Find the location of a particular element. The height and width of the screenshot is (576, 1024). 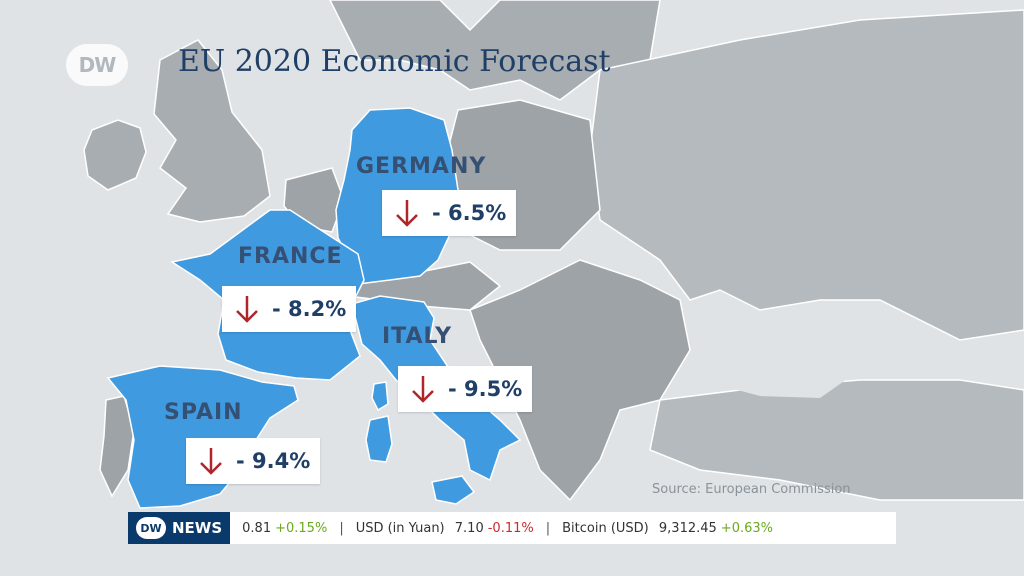

map-ireland is located at coordinates (115, 155).